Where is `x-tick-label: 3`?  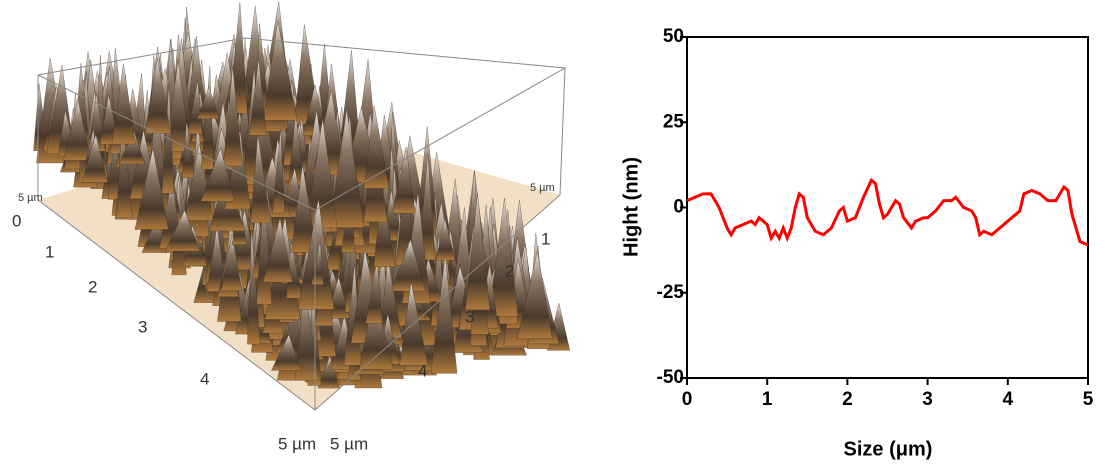
x-tick-label: 3 is located at coordinates (927, 399).